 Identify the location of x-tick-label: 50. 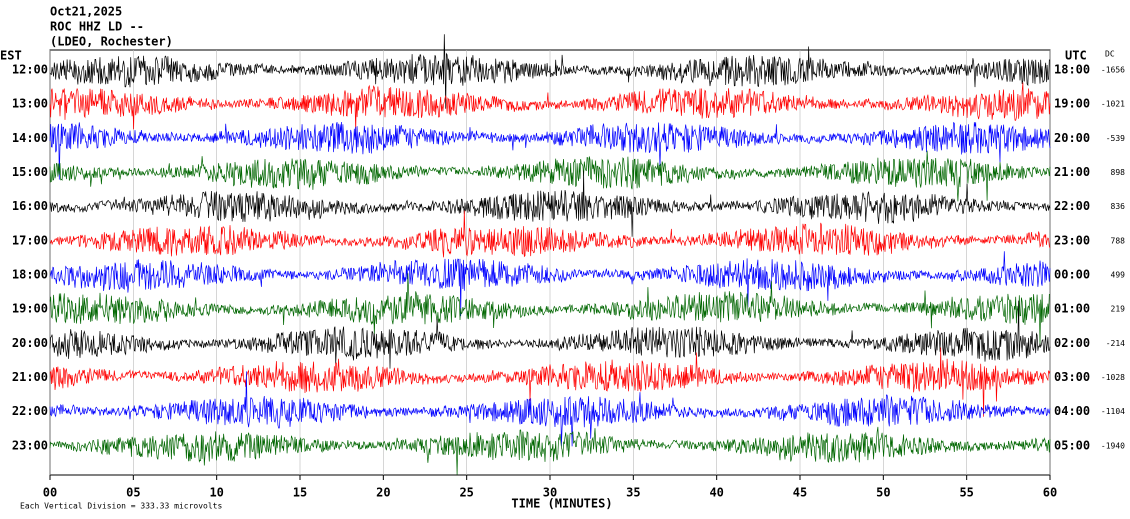
(883, 493).